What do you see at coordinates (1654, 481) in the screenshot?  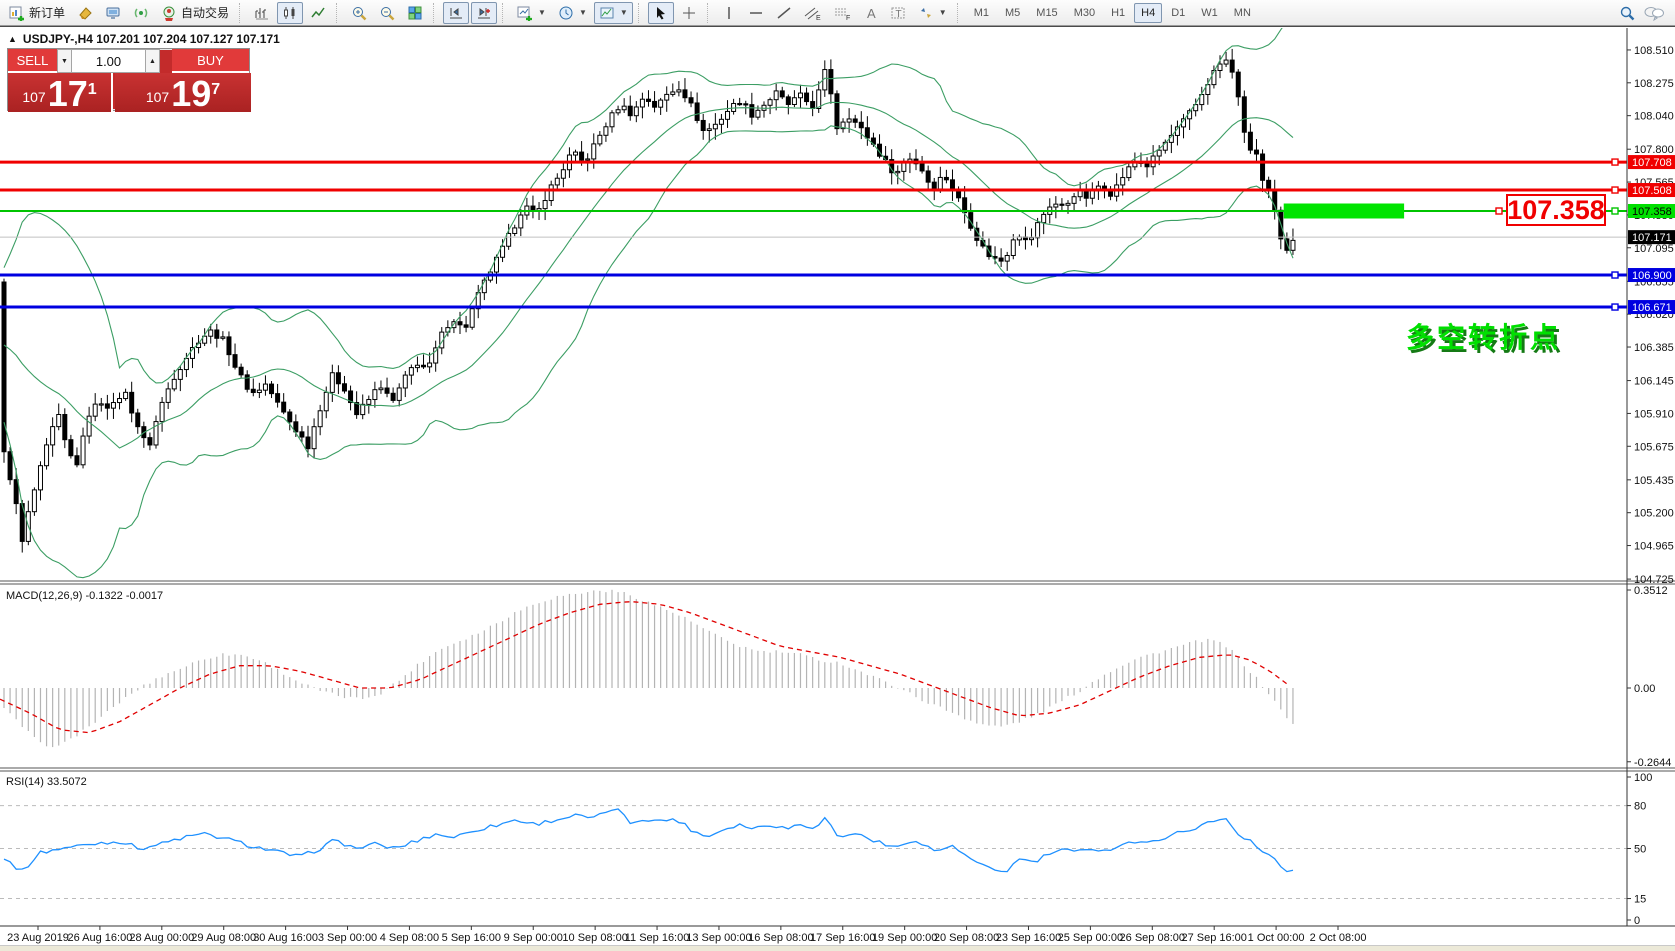 I see `svg-text: 105.435` at bounding box center [1654, 481].